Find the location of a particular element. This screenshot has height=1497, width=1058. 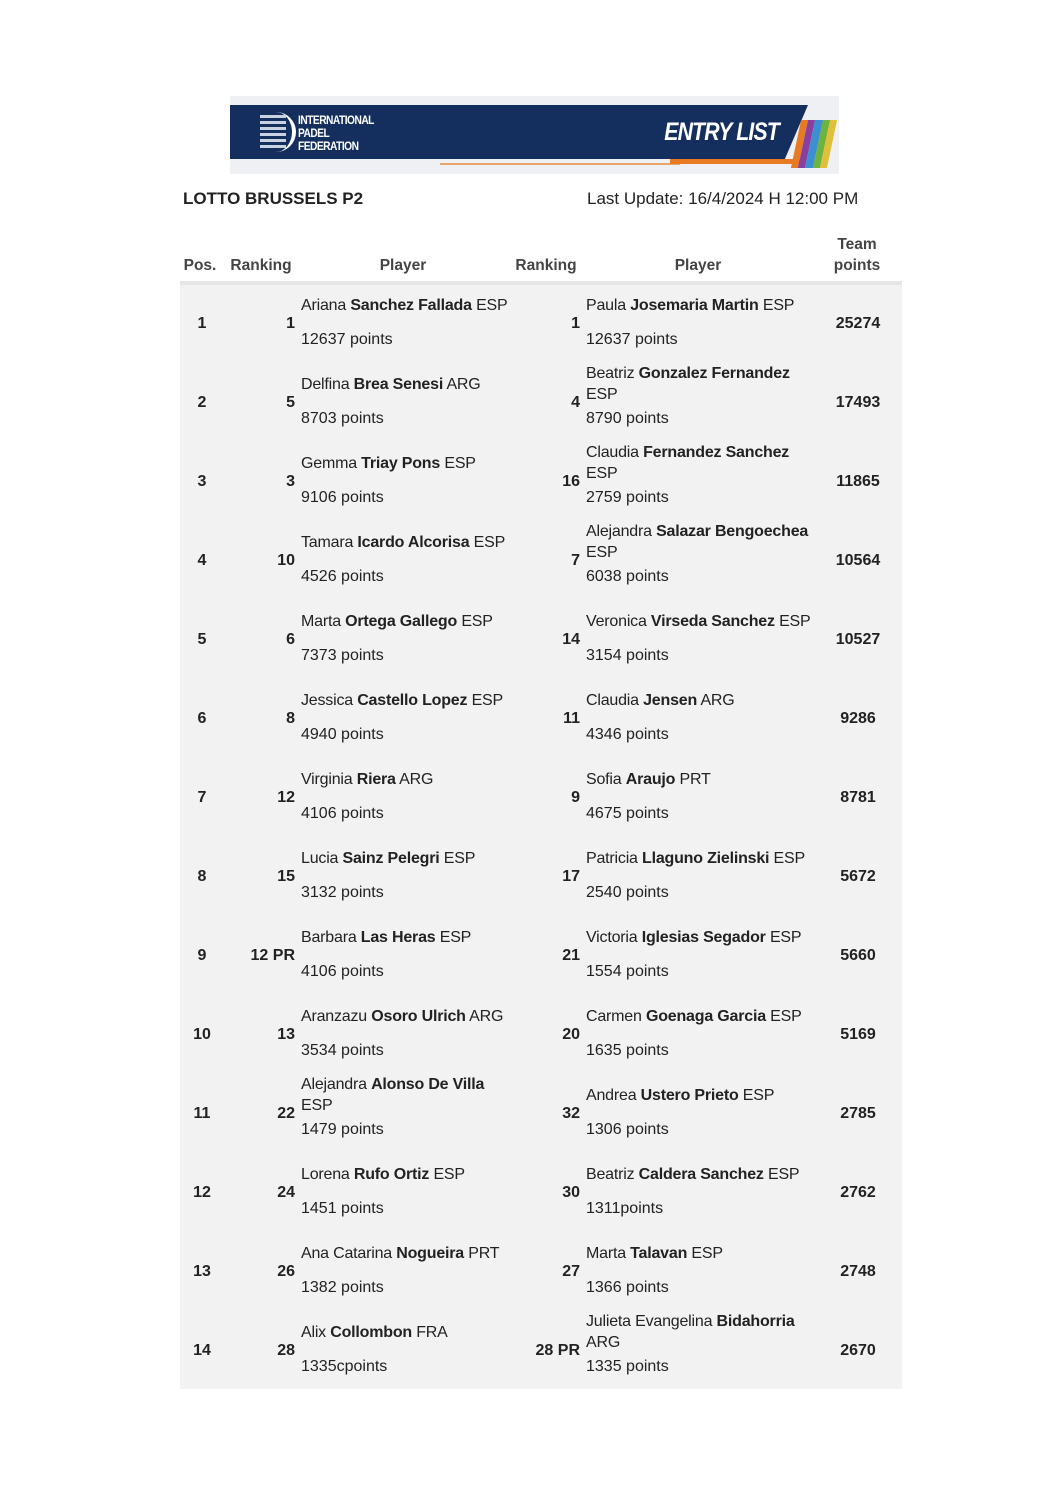

player-name: Julieta Evangelina Bidahorria ARG is located at coordinates (699, 1332).